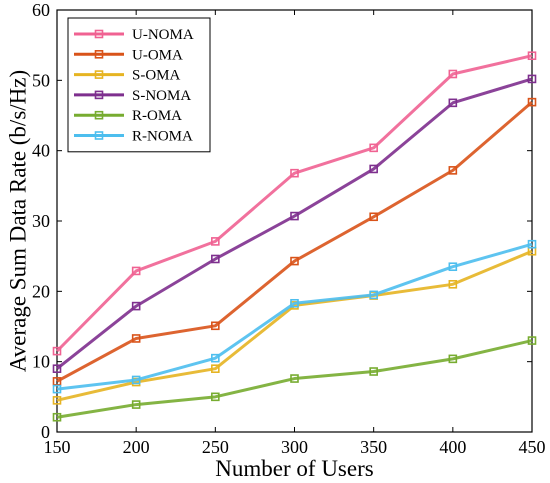 Image resolution: width=550 pixels, height=483 pixels. What do you see at coordinates (128, 116) in the screenshot?
I see `legend-item: R-OMA` at bounding box center [128, 116].